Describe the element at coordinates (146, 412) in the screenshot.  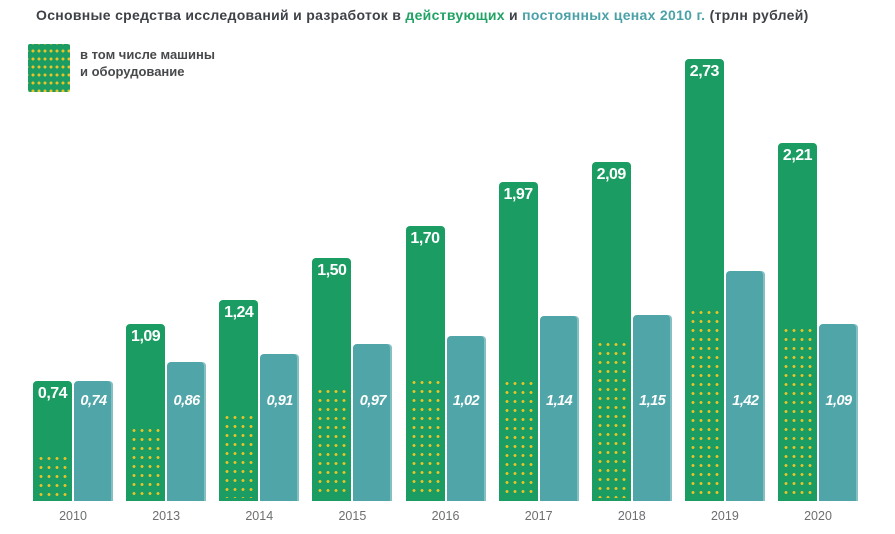
I see `bar-current-prices: 1,09` at that location.